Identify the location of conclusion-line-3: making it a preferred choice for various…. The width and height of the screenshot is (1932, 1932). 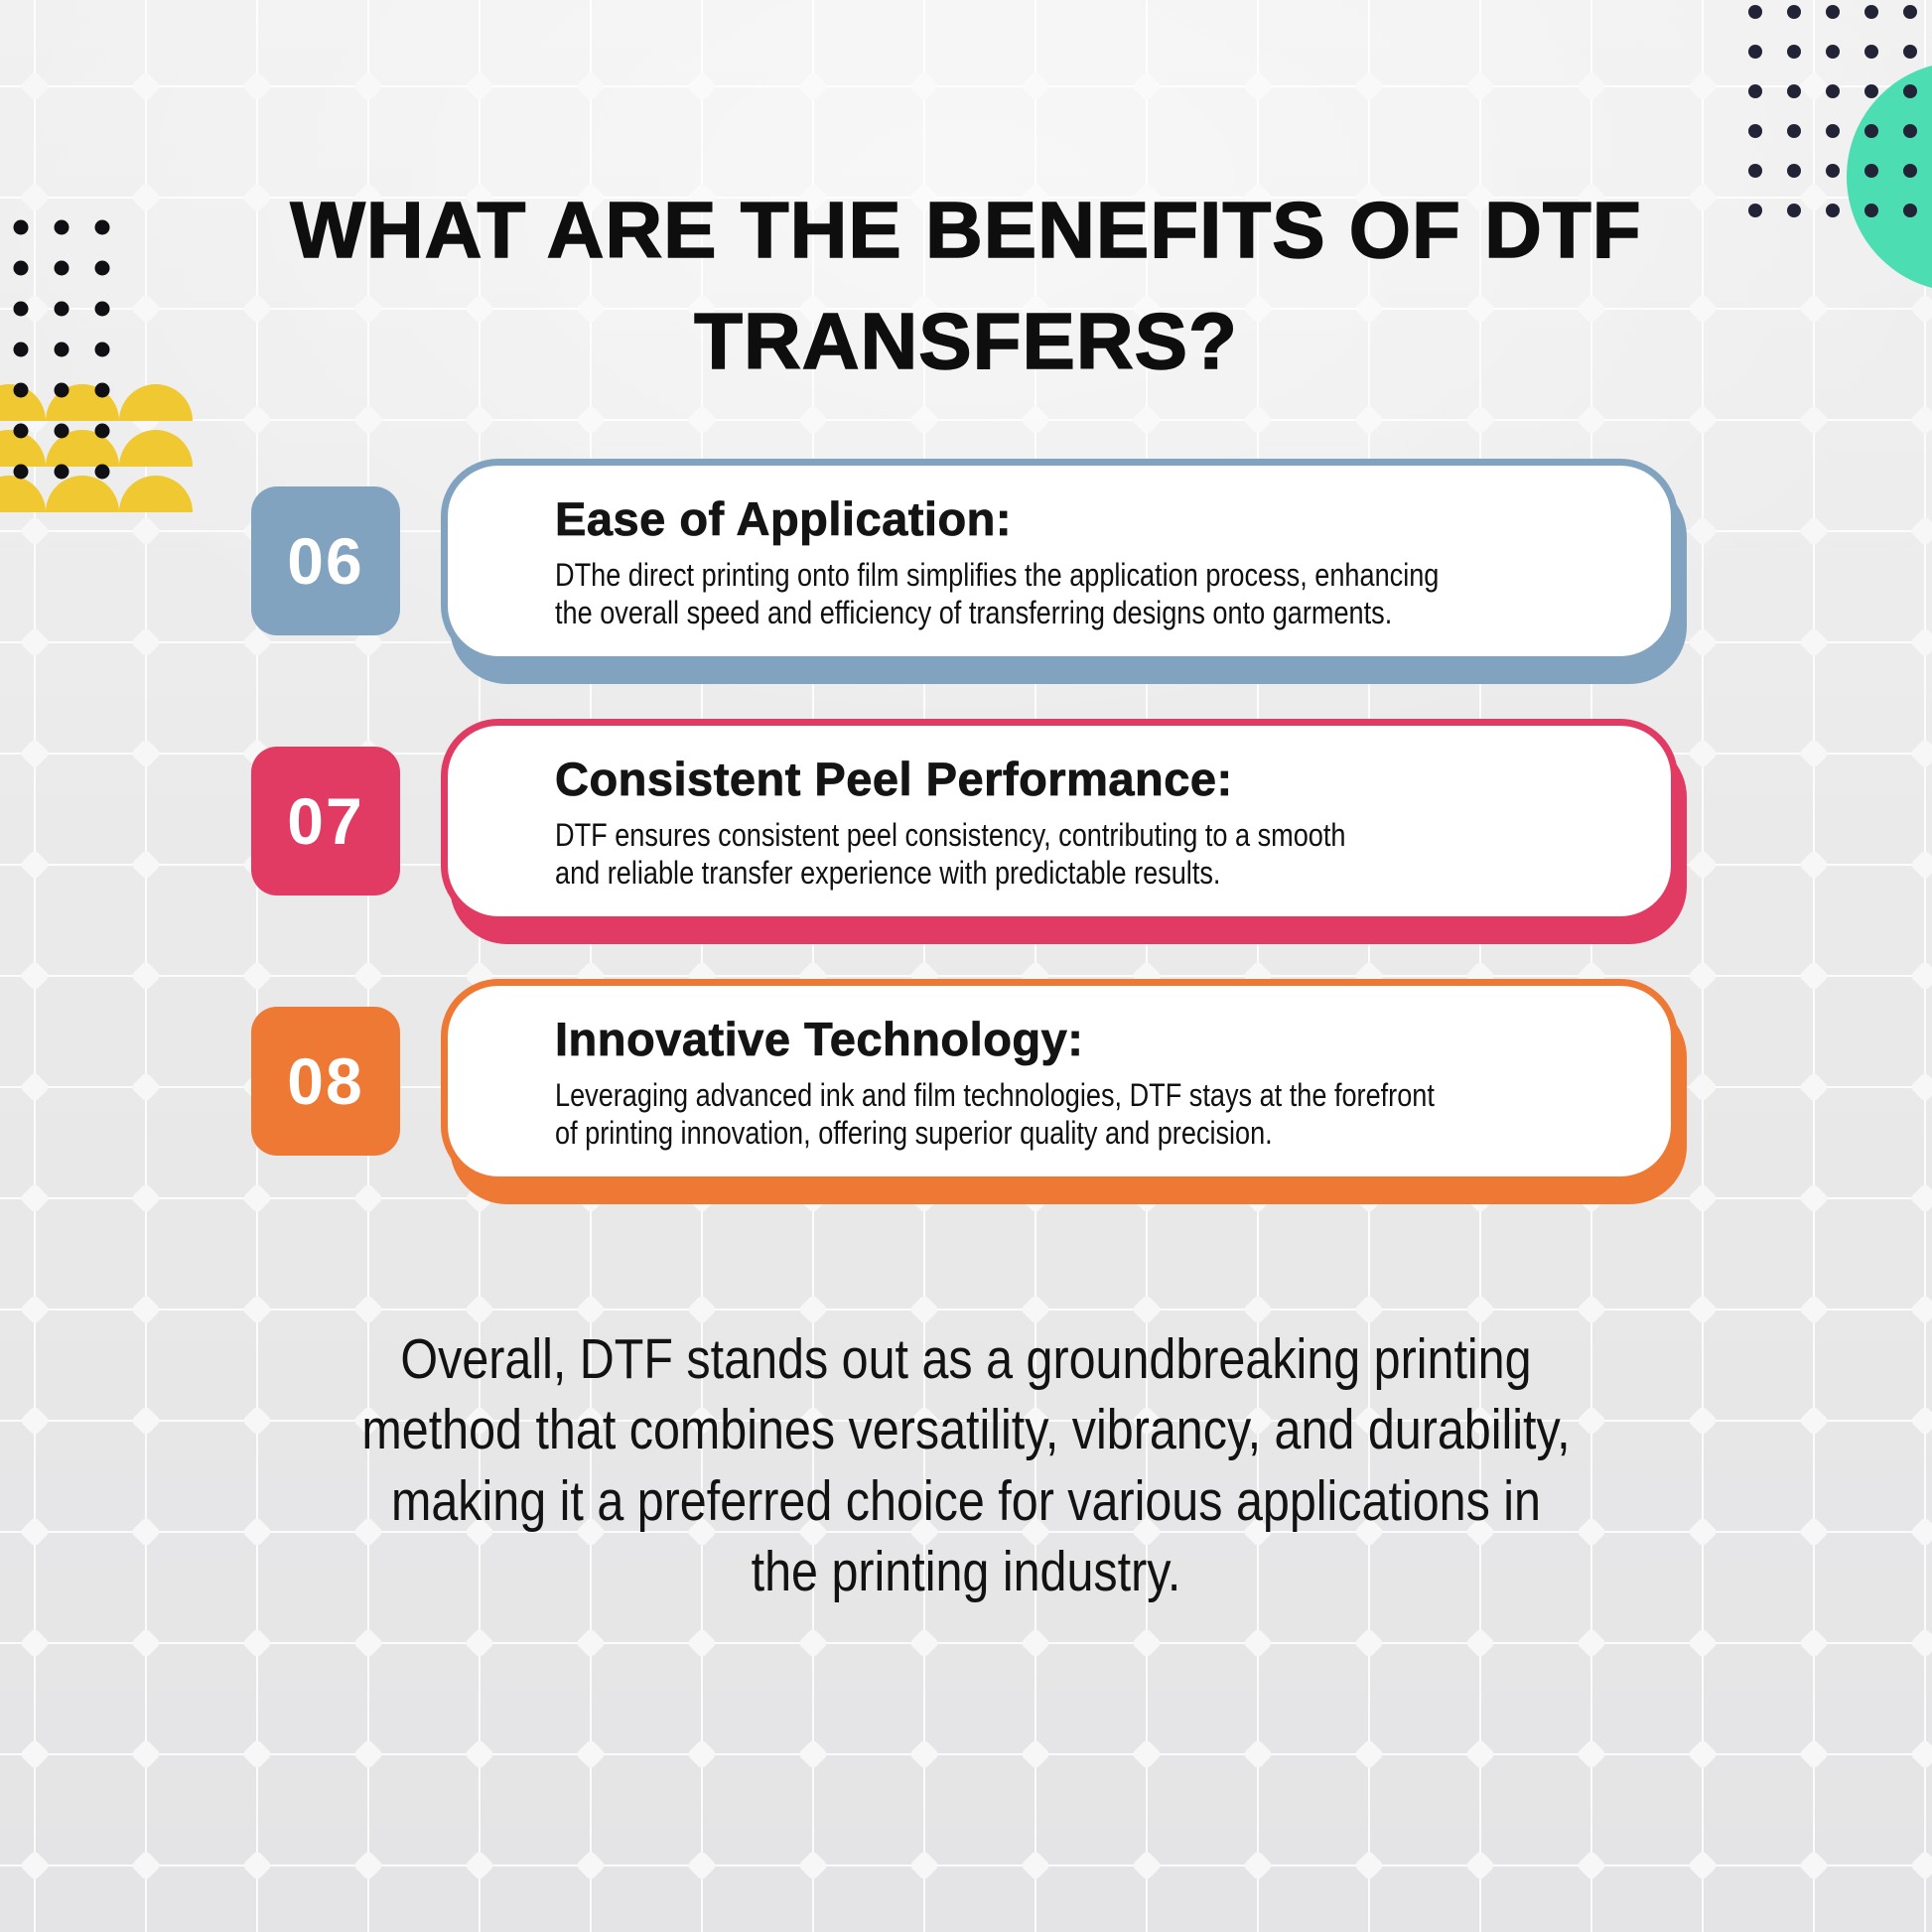
(966, 1501).